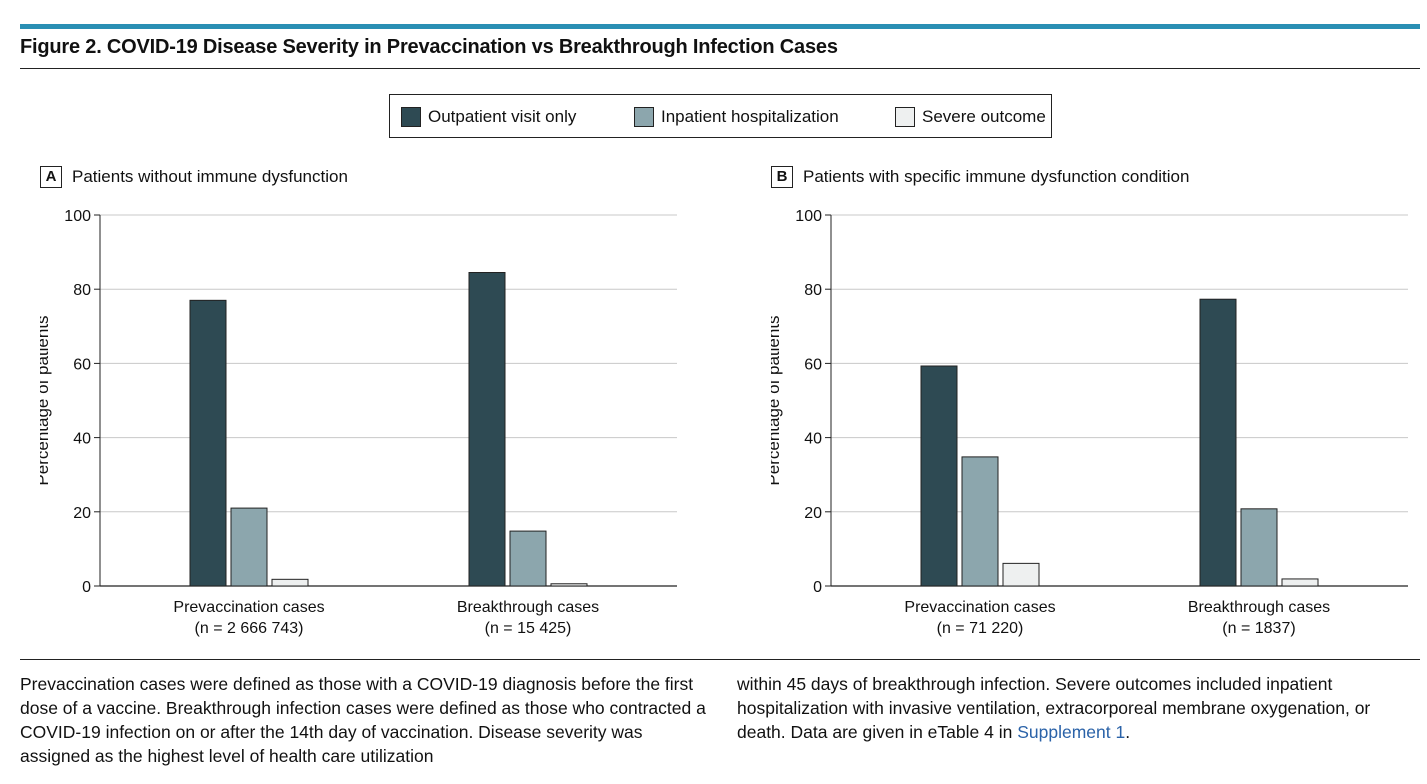 The image size is (1427, 784). Describe the element at coordinates (411, 117) in the screenshot. I see `legend-swatch-outpatient` at that location.